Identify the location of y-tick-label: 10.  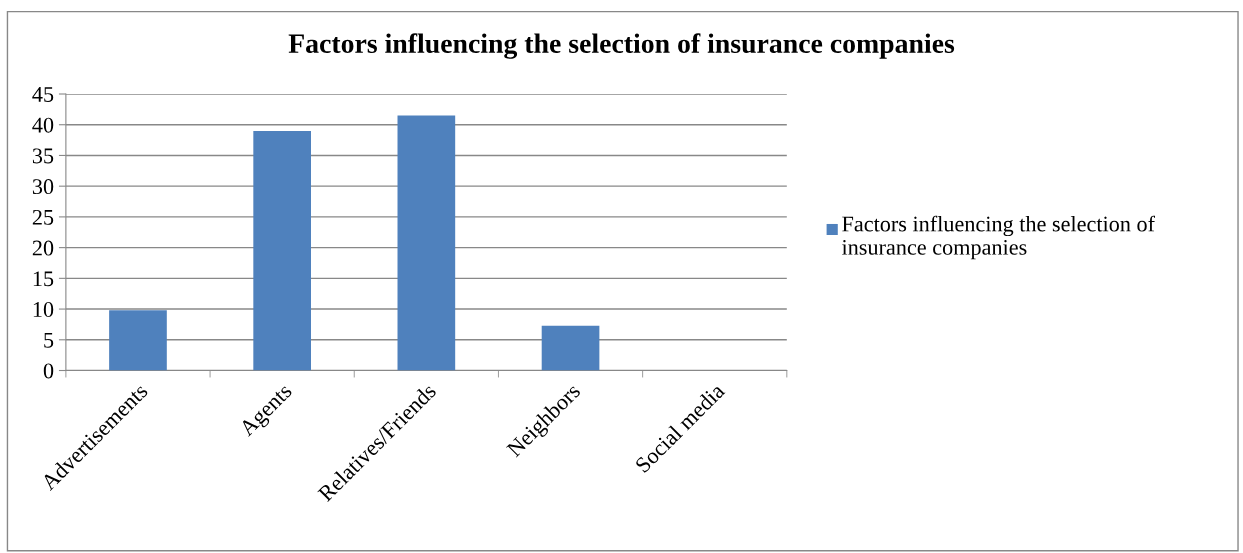
(43, 309).